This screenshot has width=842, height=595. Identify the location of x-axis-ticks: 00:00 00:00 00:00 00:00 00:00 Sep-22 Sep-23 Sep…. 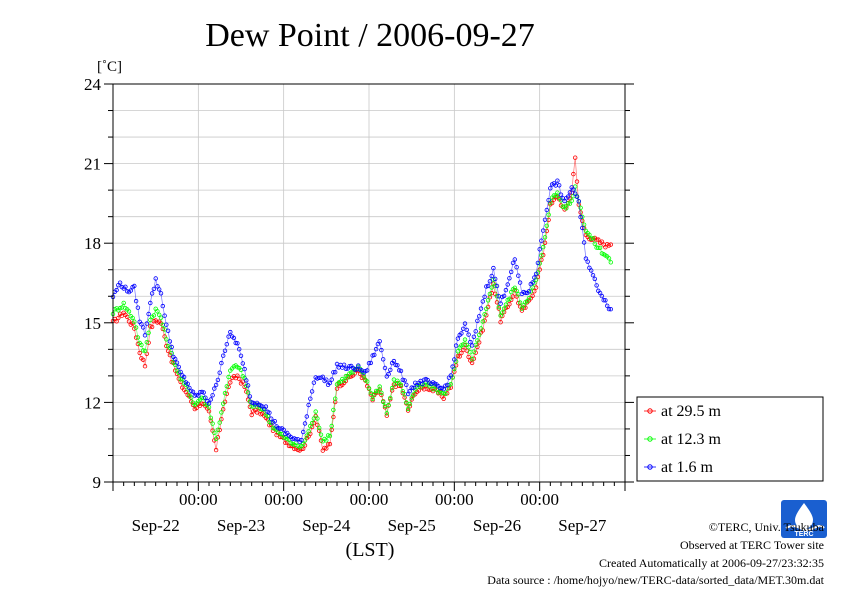
(369, 508).